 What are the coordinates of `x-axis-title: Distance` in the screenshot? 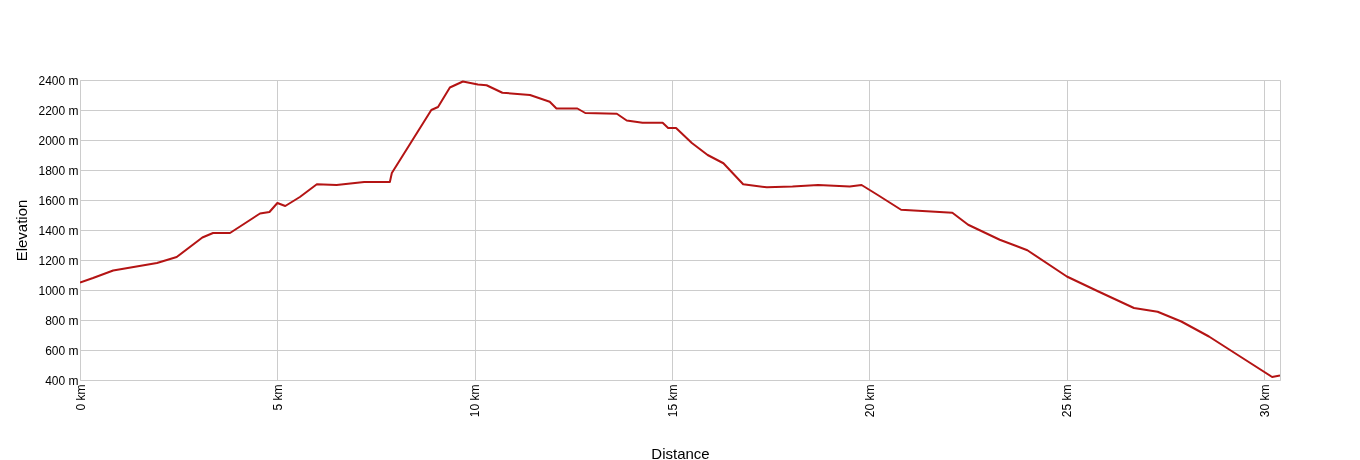 It's located at (680, 452).